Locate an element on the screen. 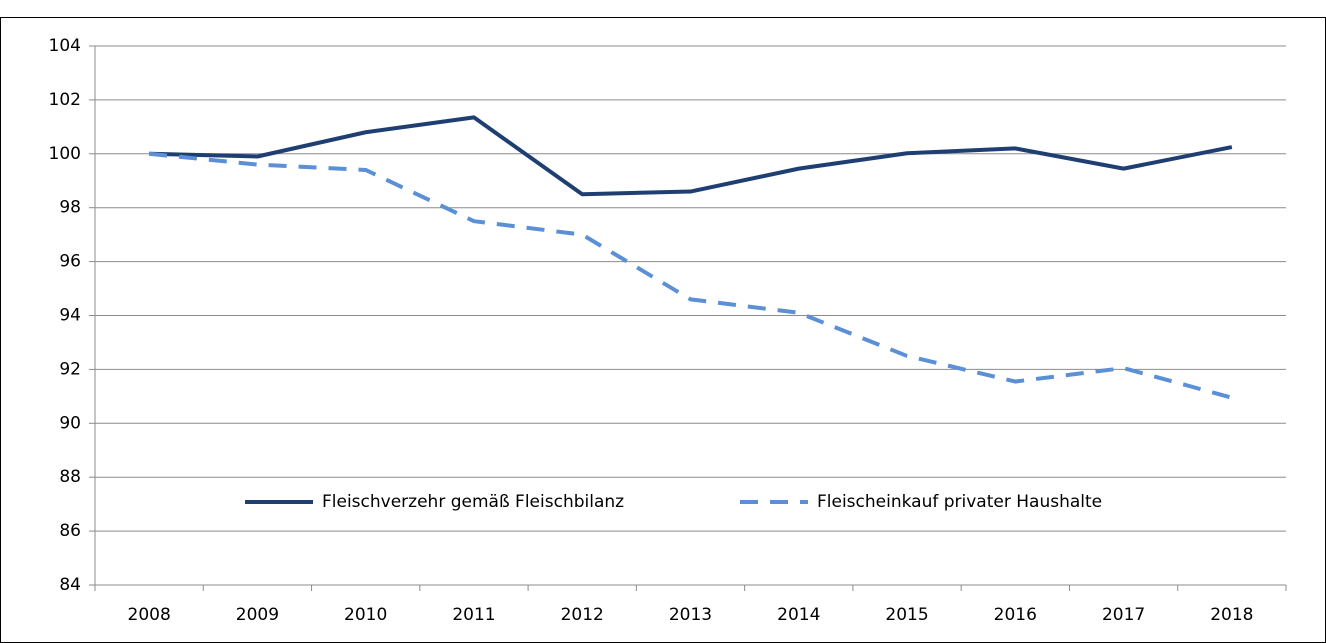 The width and height of the screenshot is (1326, 643). y-tick-label: 90 is located at coordinates (70, 423).